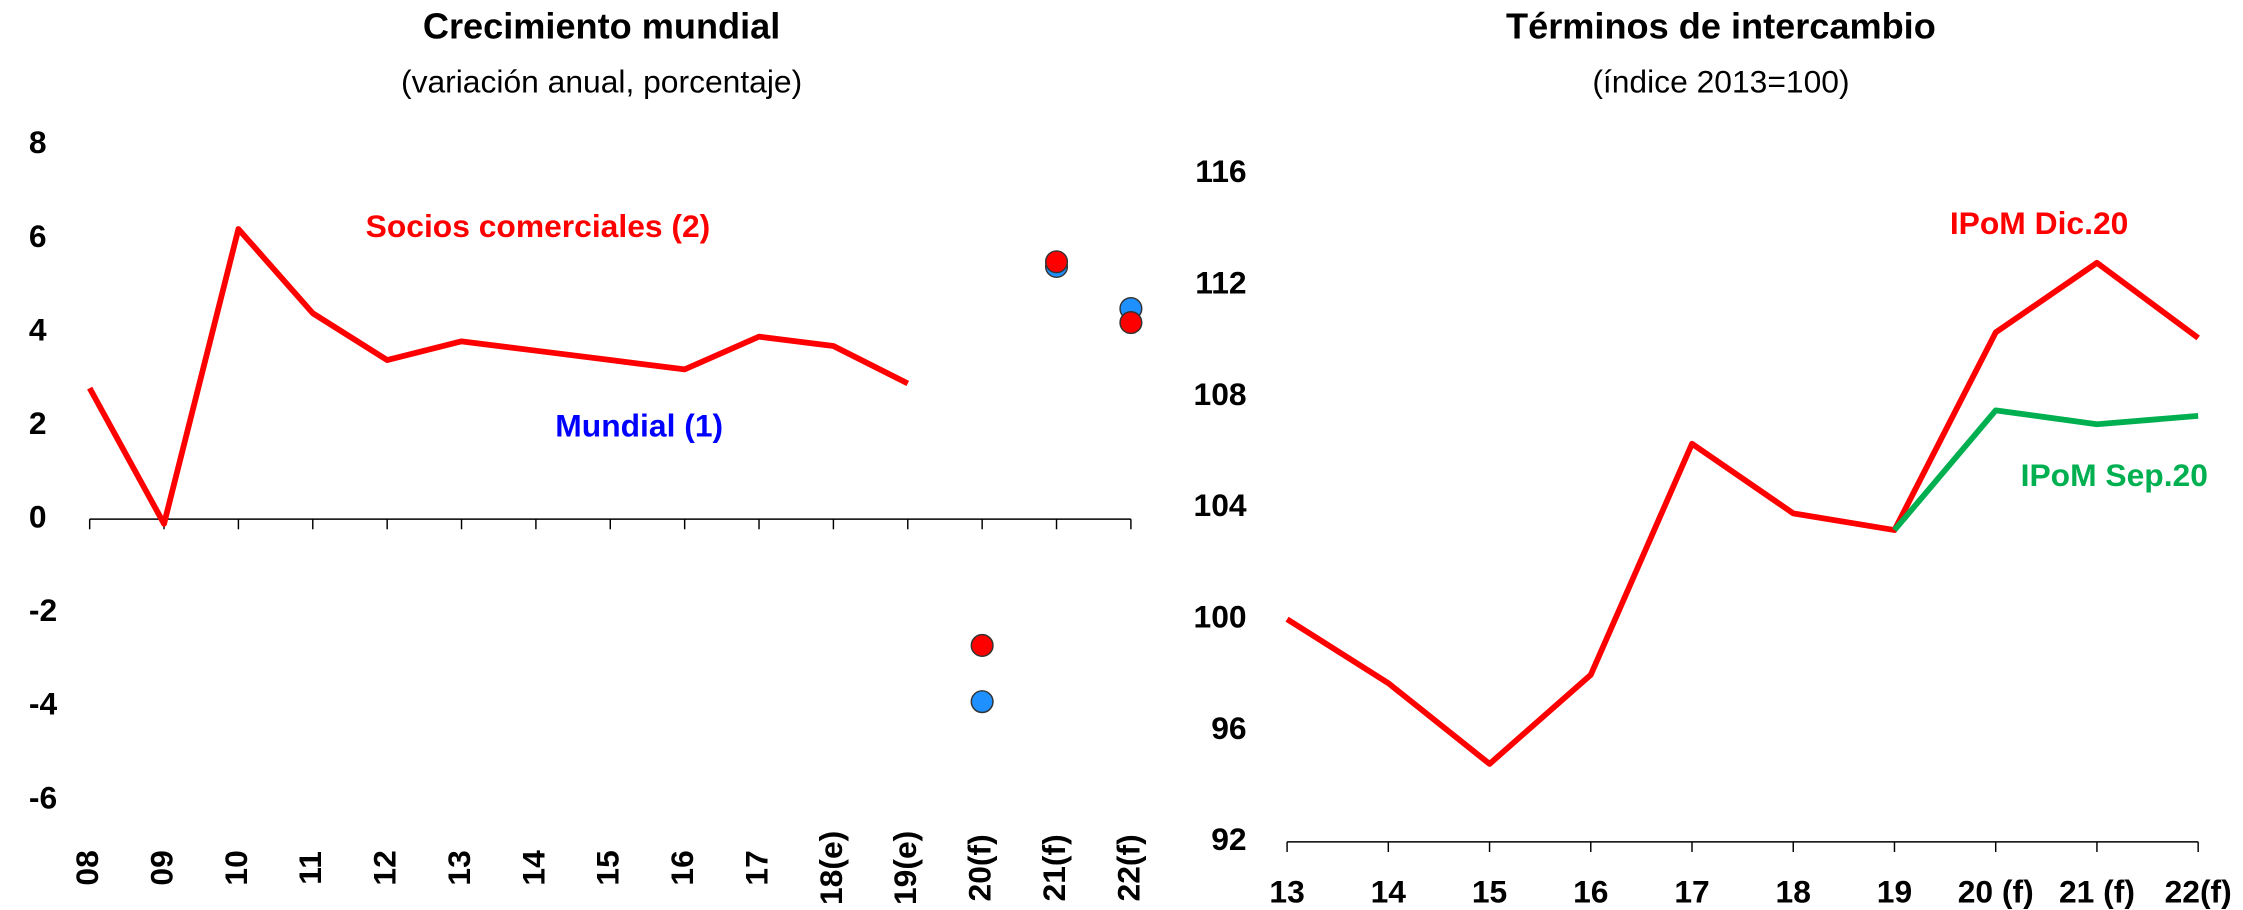  Describe the element at coordinates (1220, 394) in the screenshot. I see `y-tick-label: 108` at that location.